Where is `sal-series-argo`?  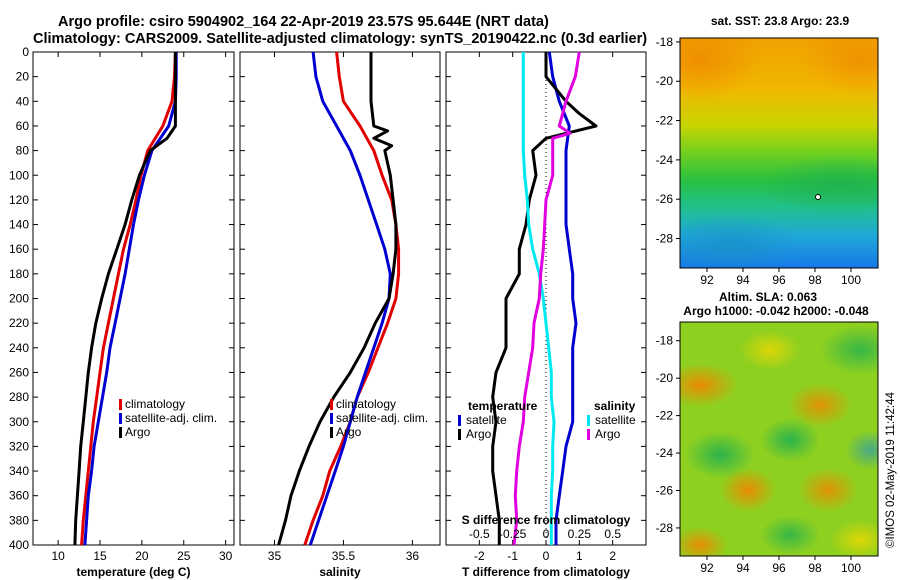 sal-series-argo is located at coordinates (337, 299).